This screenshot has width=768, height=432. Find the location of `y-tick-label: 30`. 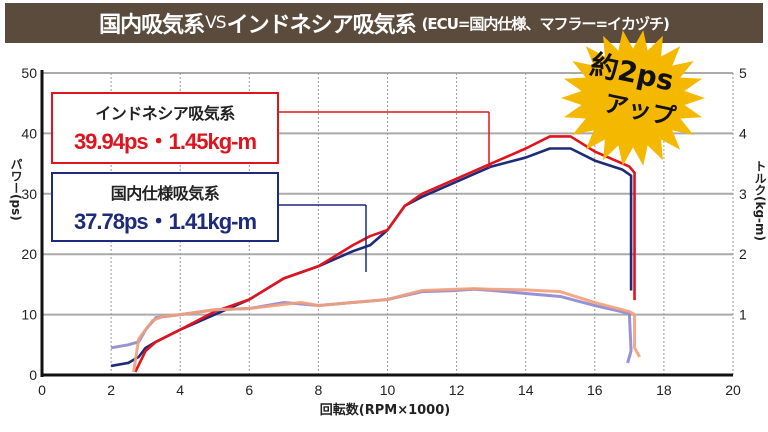

y-tick-label: 30 is located at coordinates (29, 194).